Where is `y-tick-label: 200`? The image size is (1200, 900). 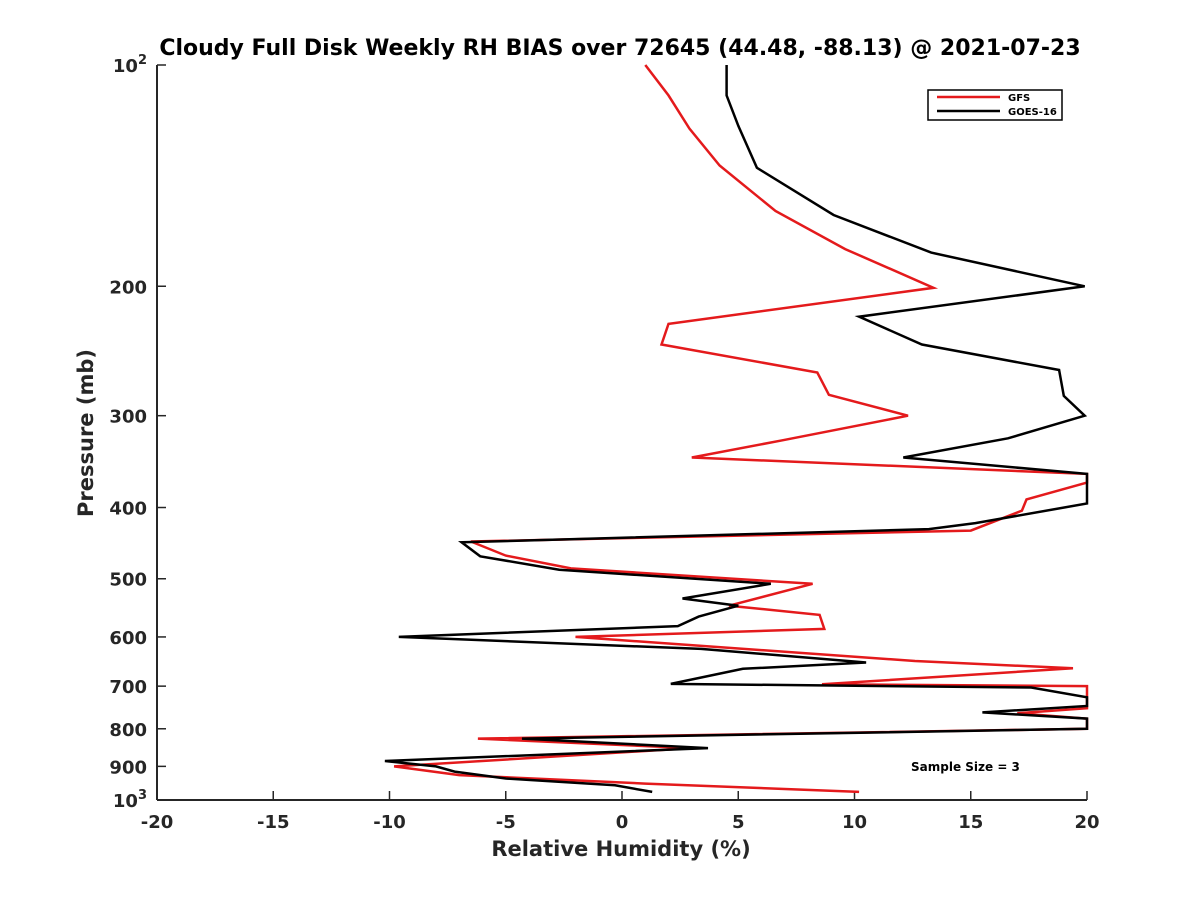
y-tick-label: 200 is located at coordinates (128, 287).